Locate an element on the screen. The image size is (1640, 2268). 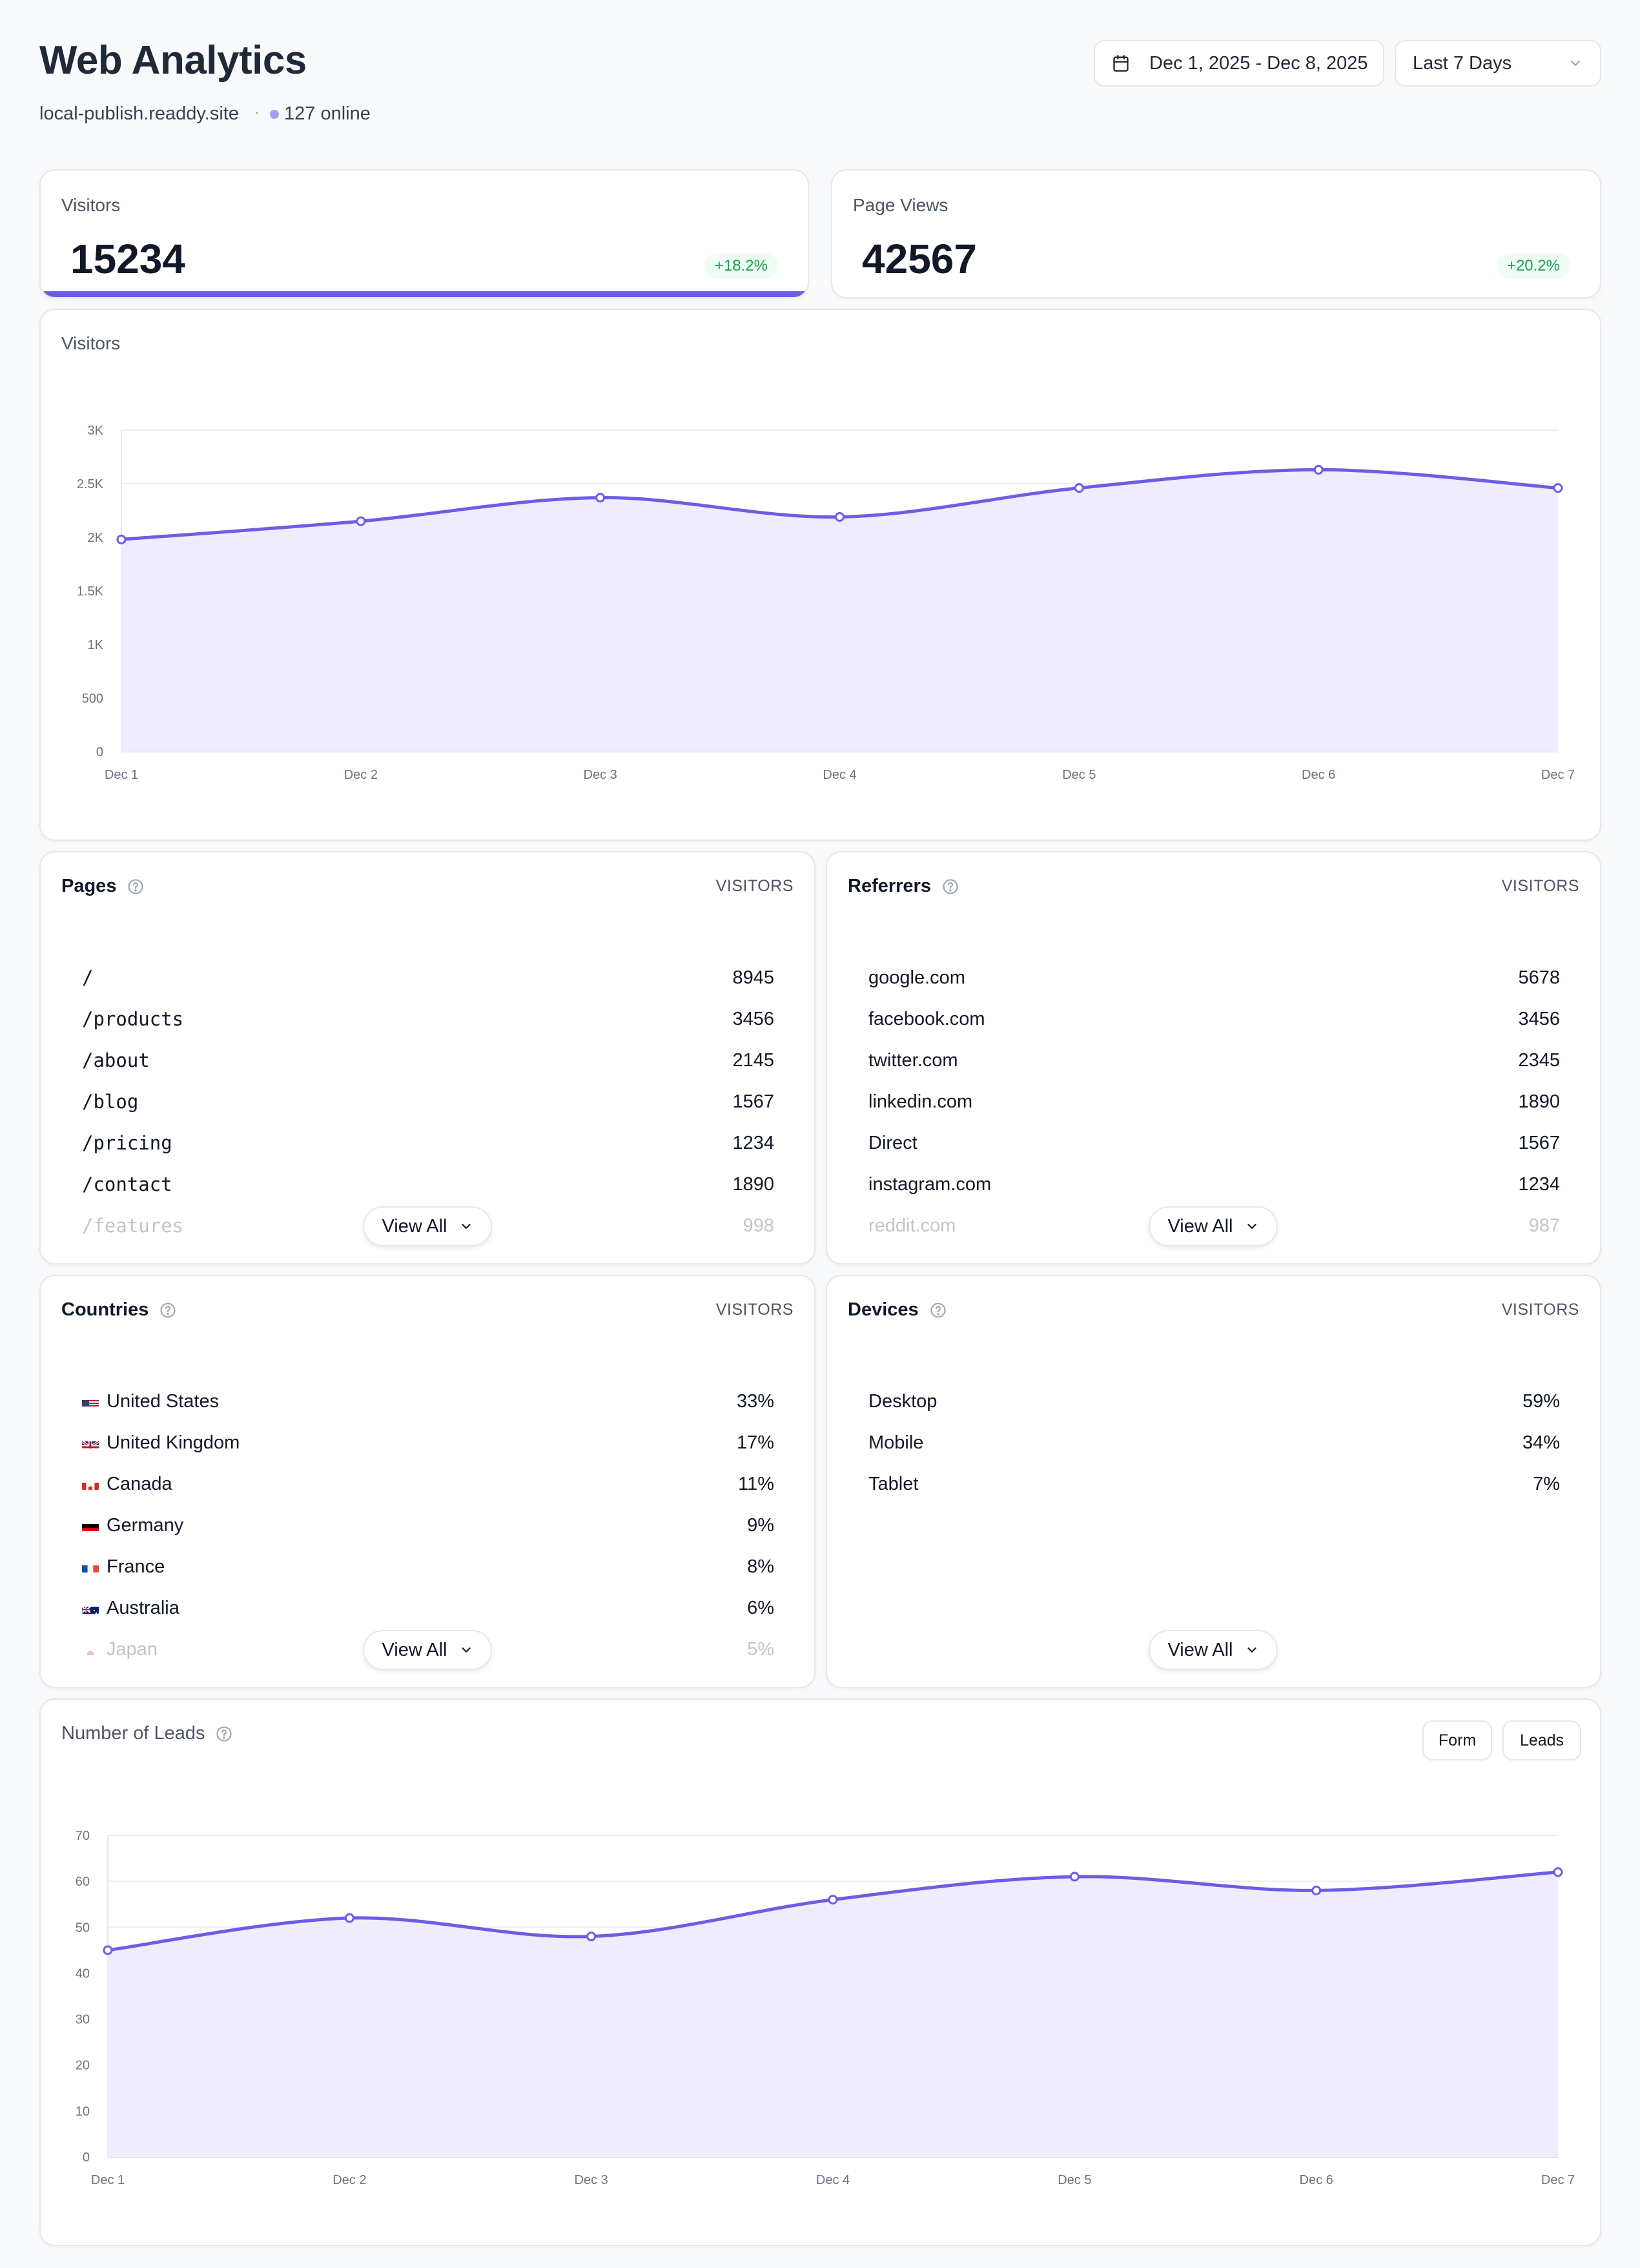
countries-view-all-button: View All is located at coordinates (427, 1650).